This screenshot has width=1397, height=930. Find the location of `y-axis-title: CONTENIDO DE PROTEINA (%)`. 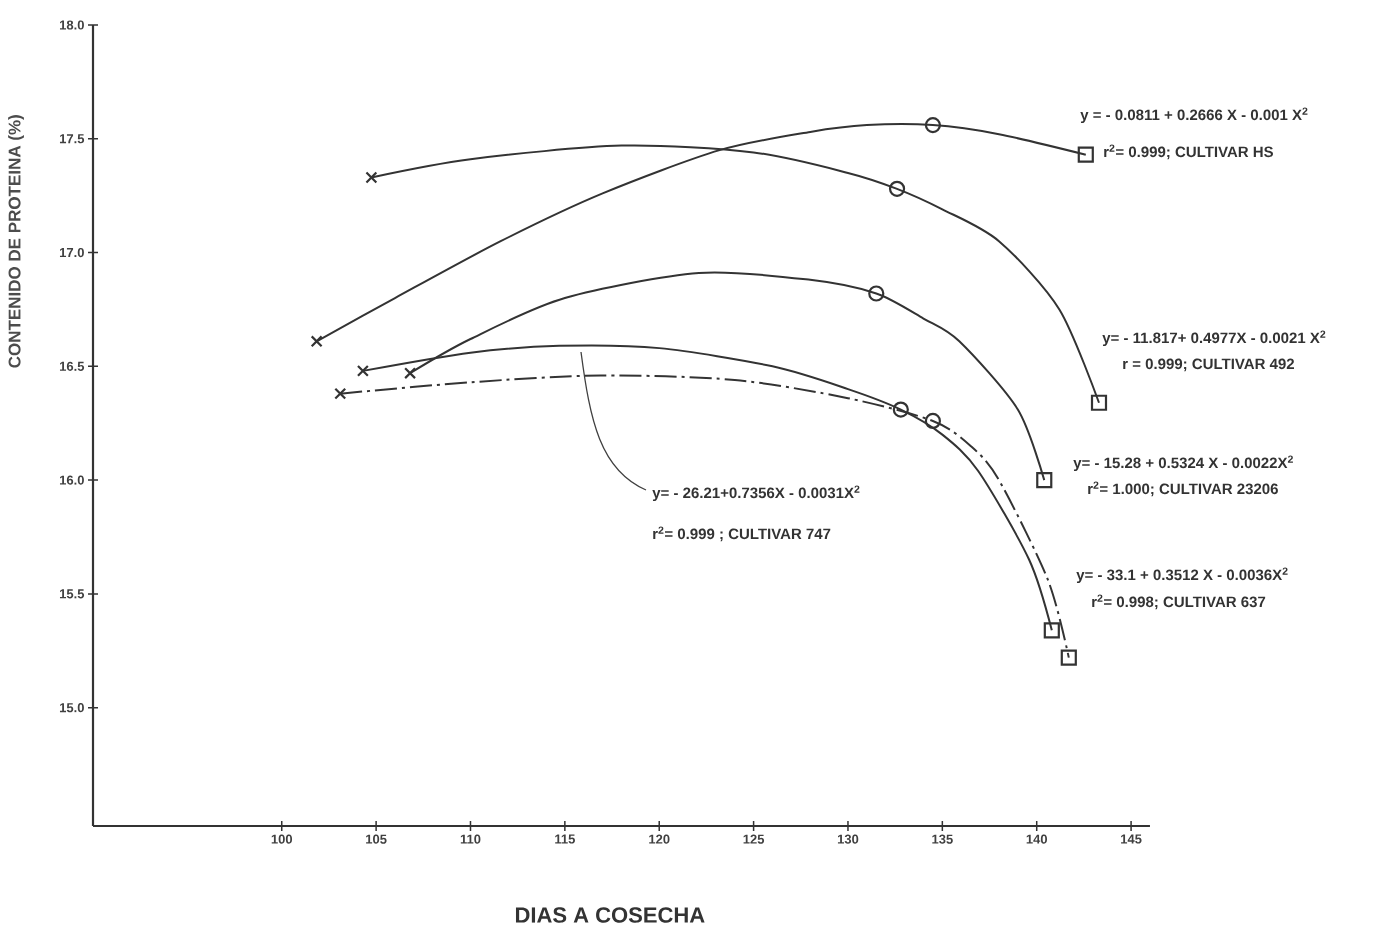

y-axis-title: CONTENIDO DE PROTEINA (%) is located at coordinates (16, 241).